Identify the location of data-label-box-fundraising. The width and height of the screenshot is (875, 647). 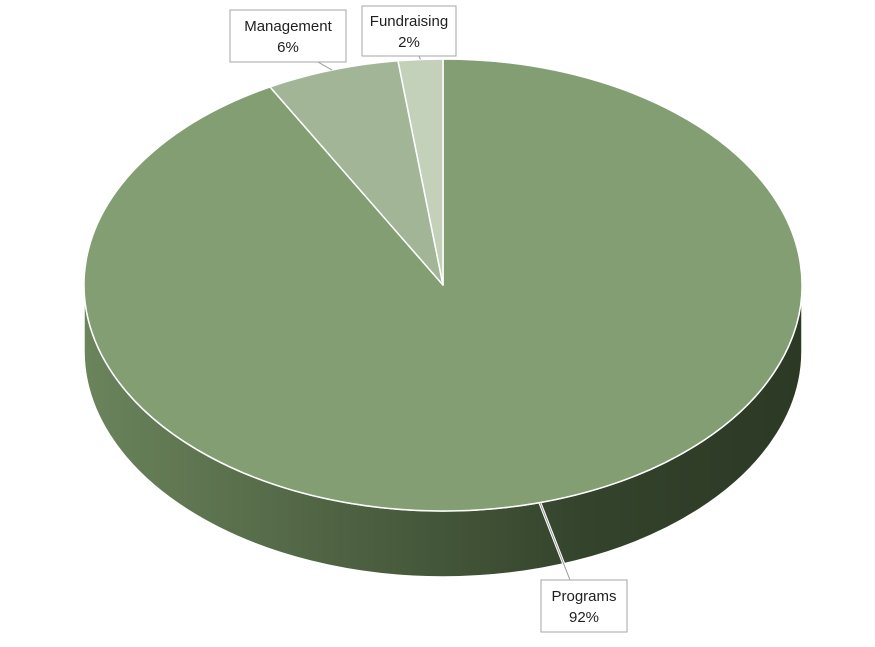
(409, 31).